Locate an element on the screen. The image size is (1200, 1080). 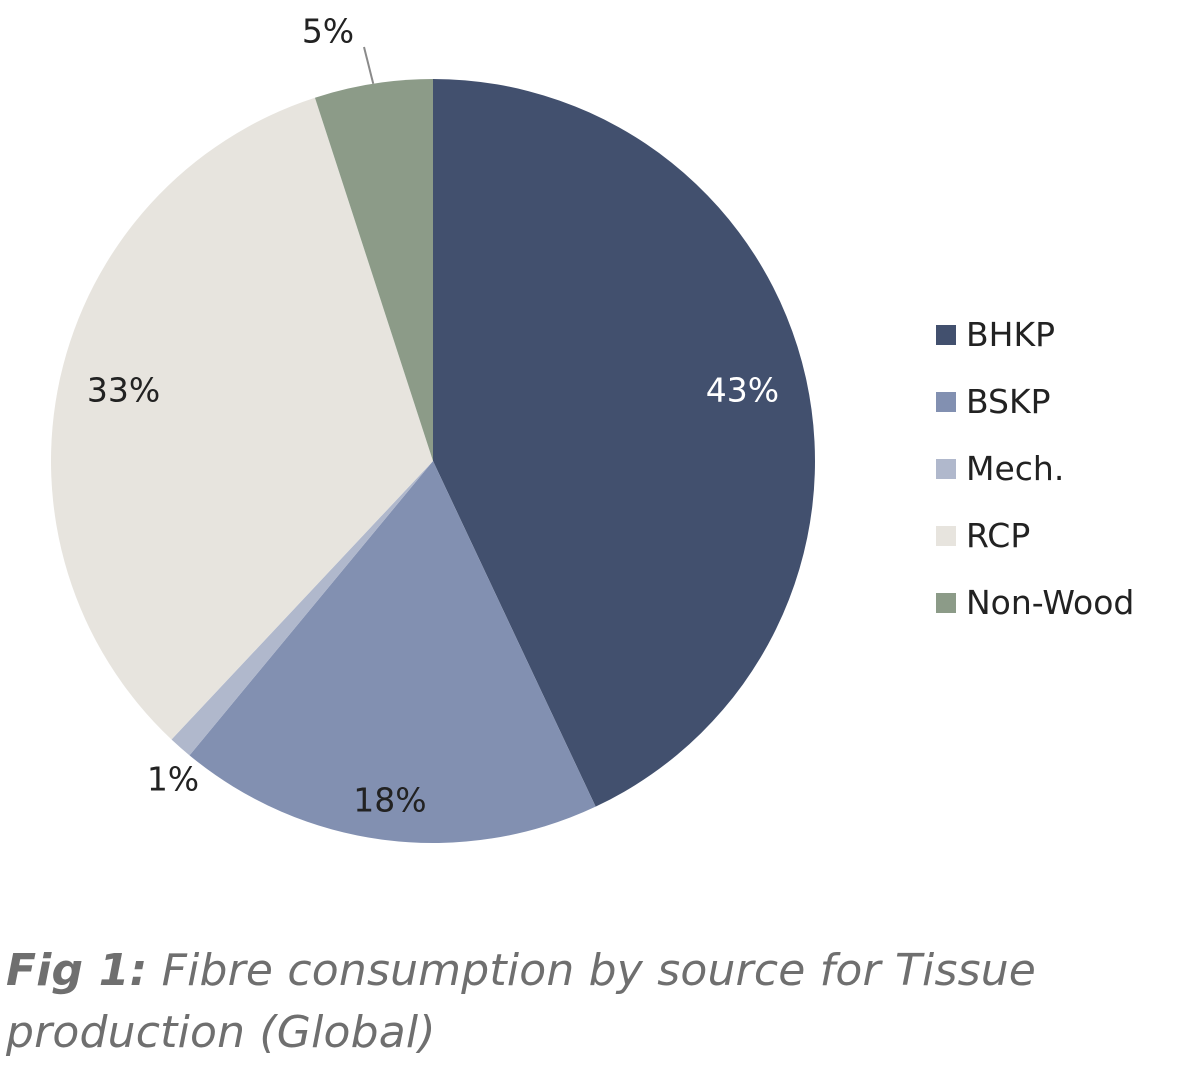
legend-swatch-bhkp is located at coordinates (946, 335).